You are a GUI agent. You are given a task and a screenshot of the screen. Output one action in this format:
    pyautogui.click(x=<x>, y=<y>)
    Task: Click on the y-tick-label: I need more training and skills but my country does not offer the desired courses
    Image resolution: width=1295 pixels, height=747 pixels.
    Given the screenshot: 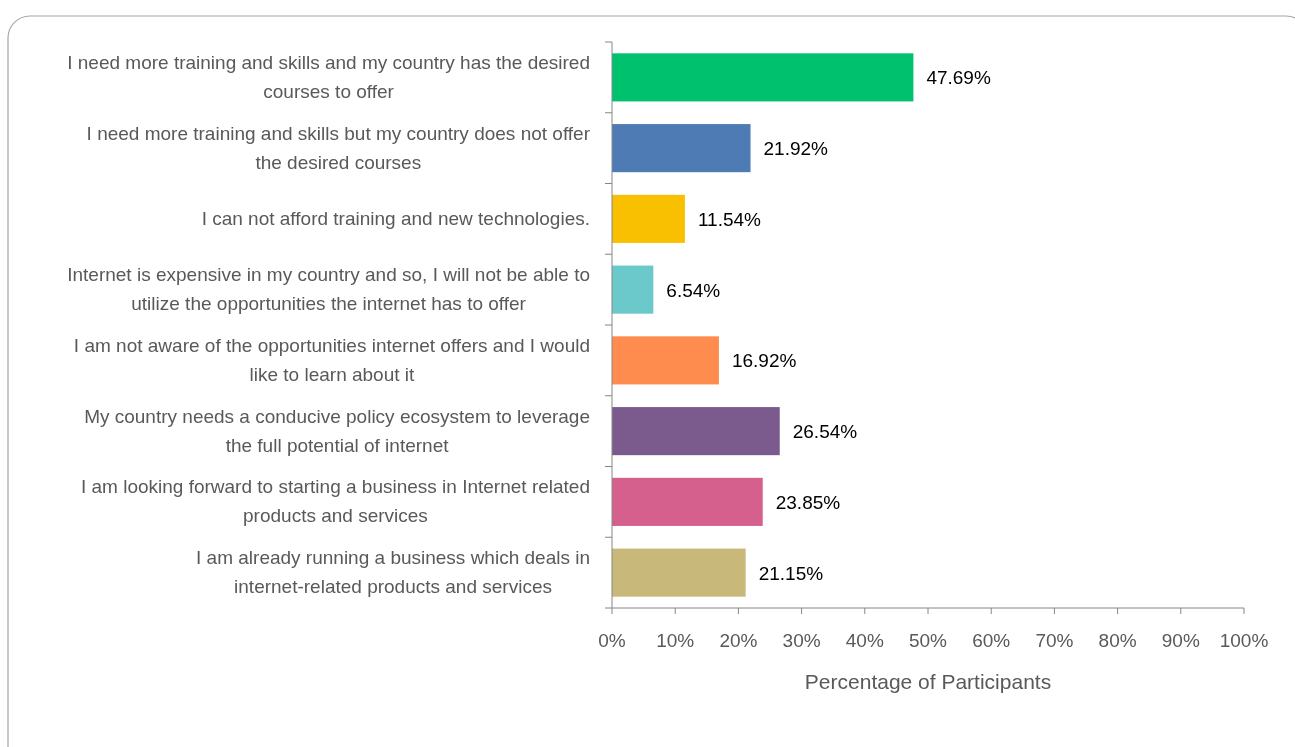 What is the action you would take?
    pyautogui.click(x=338, y=147)
    